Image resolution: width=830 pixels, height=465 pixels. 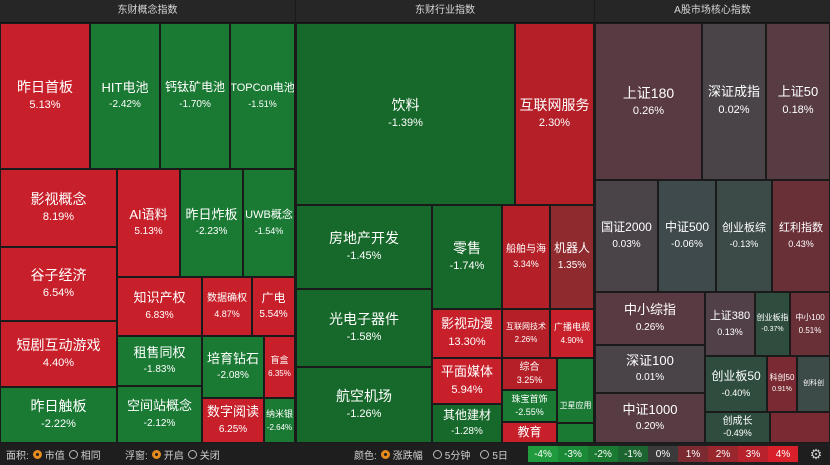 I want to click on tile-name: 空间站概念, so click(x=159, y=406).